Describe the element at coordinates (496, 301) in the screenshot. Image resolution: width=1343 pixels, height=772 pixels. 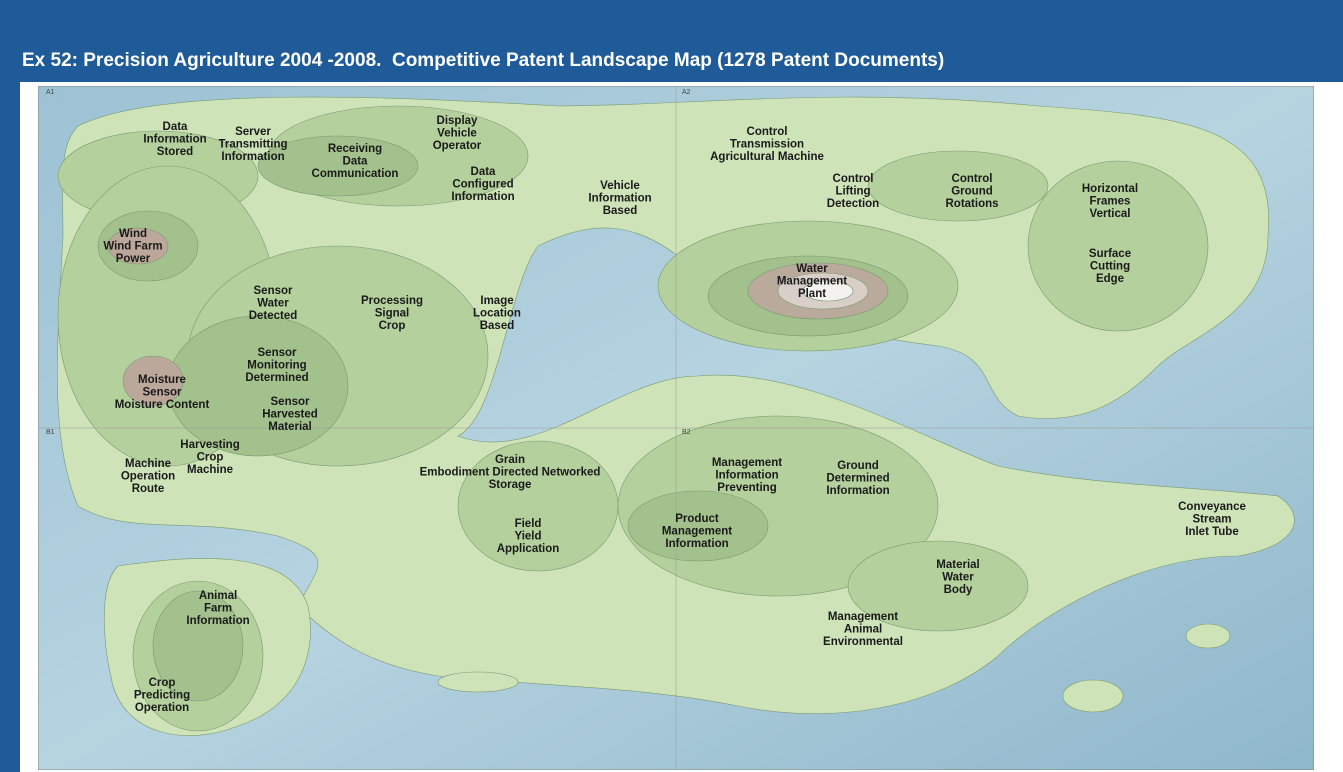
I see `label-line: Image` at that location.